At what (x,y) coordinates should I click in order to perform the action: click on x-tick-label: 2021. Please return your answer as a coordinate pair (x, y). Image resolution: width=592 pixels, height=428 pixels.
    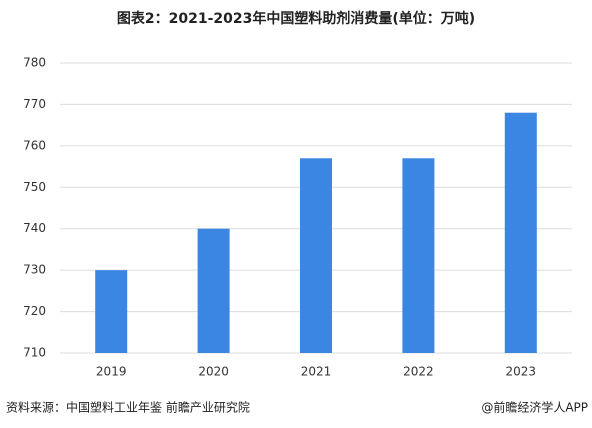
    Looking at the image, I should click on (316, 372).